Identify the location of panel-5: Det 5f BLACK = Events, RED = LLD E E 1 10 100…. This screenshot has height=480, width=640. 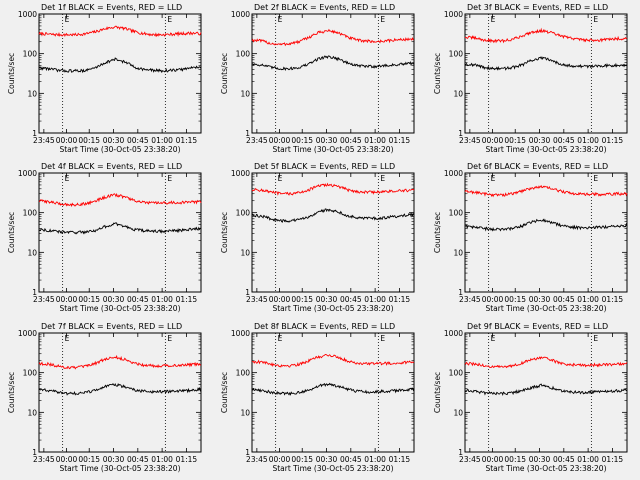
(317, 237).